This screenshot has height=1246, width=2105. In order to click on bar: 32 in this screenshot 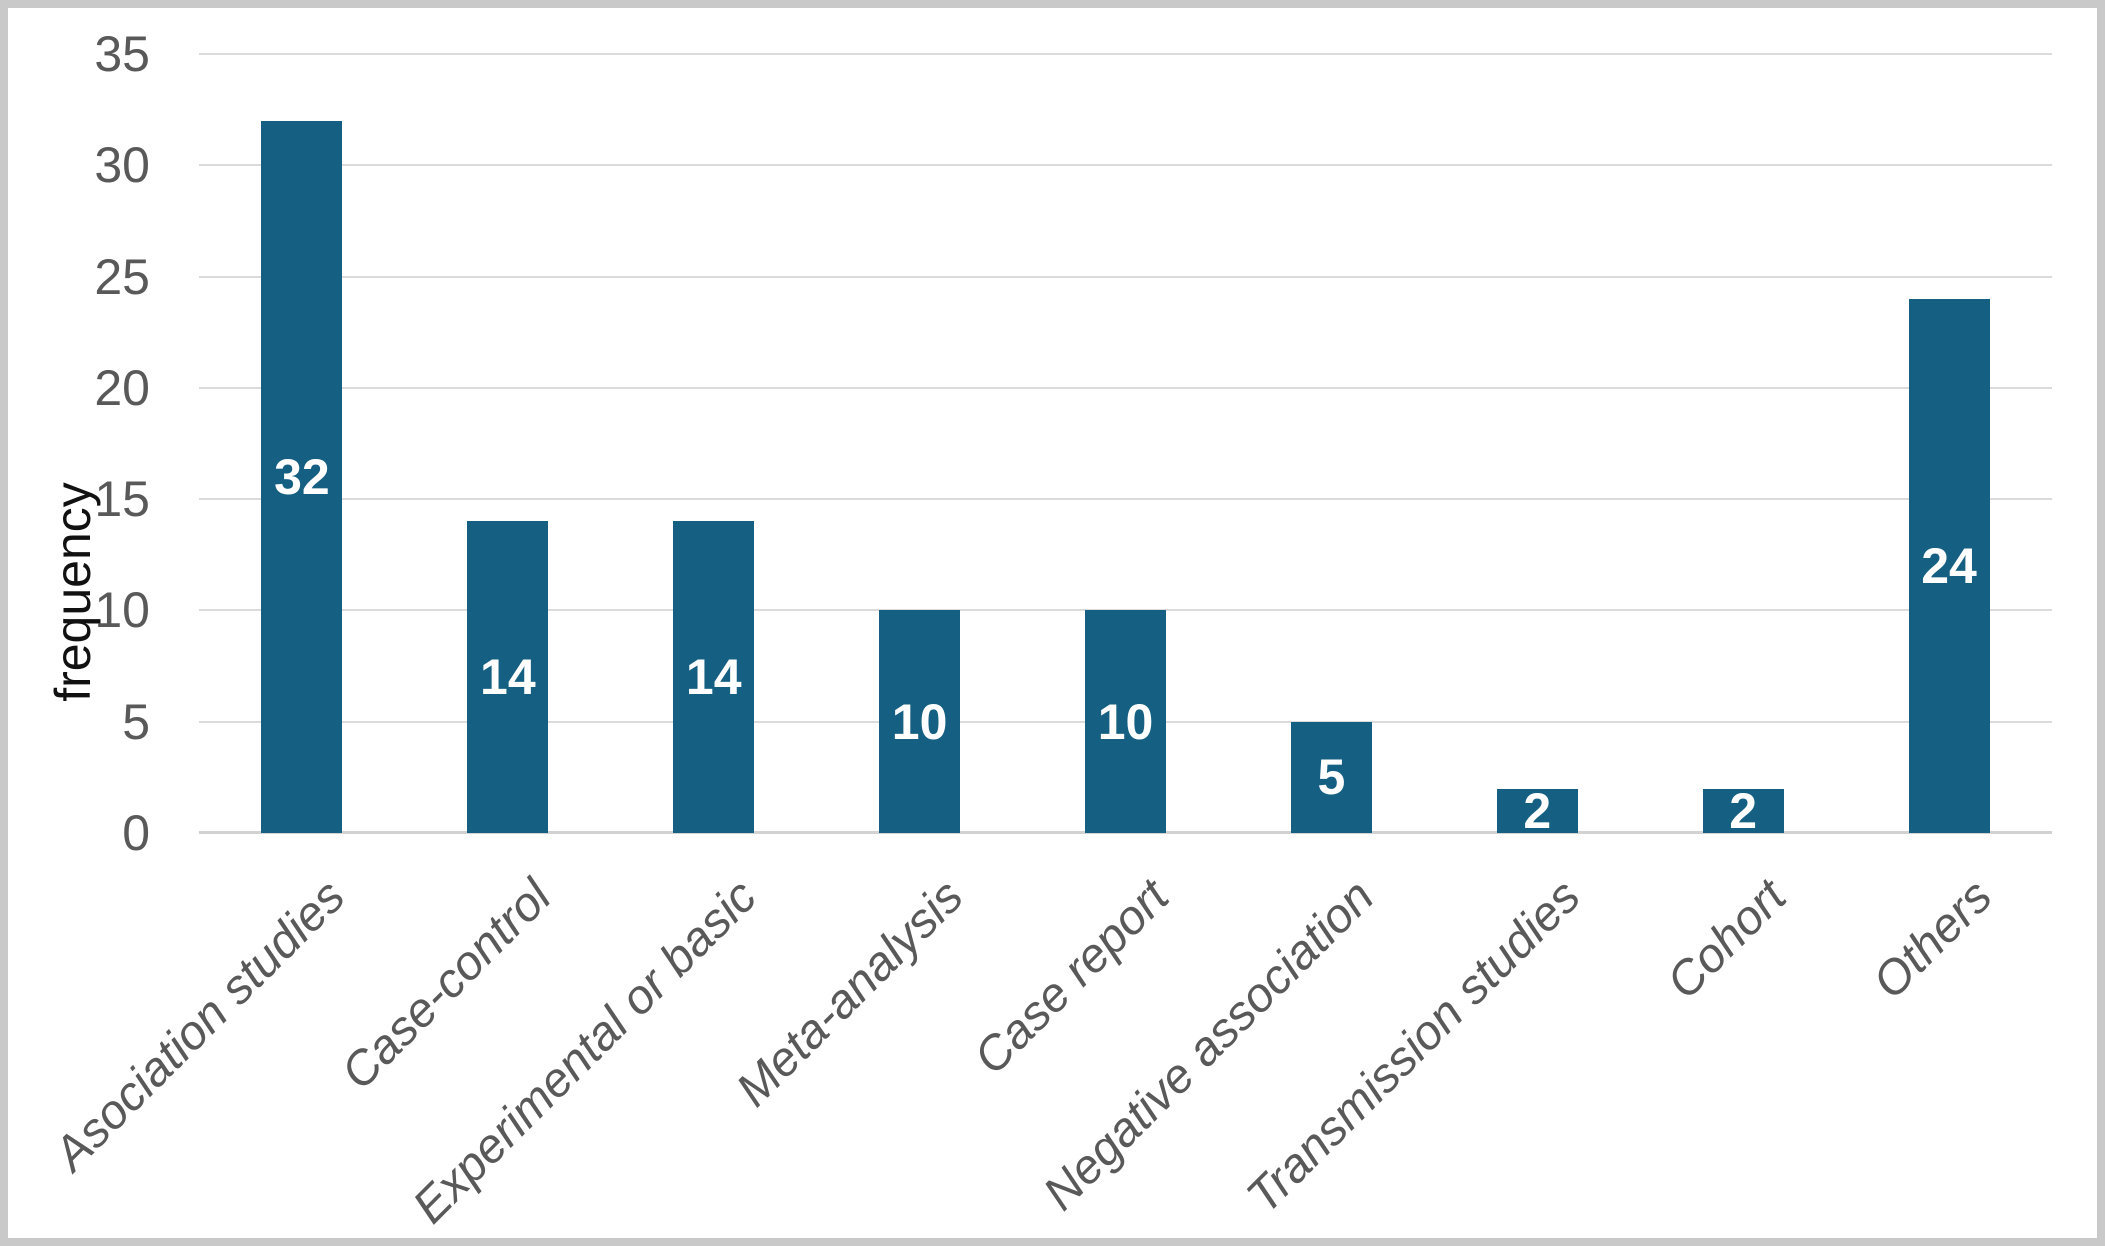, I will do `click(302, 476)`.